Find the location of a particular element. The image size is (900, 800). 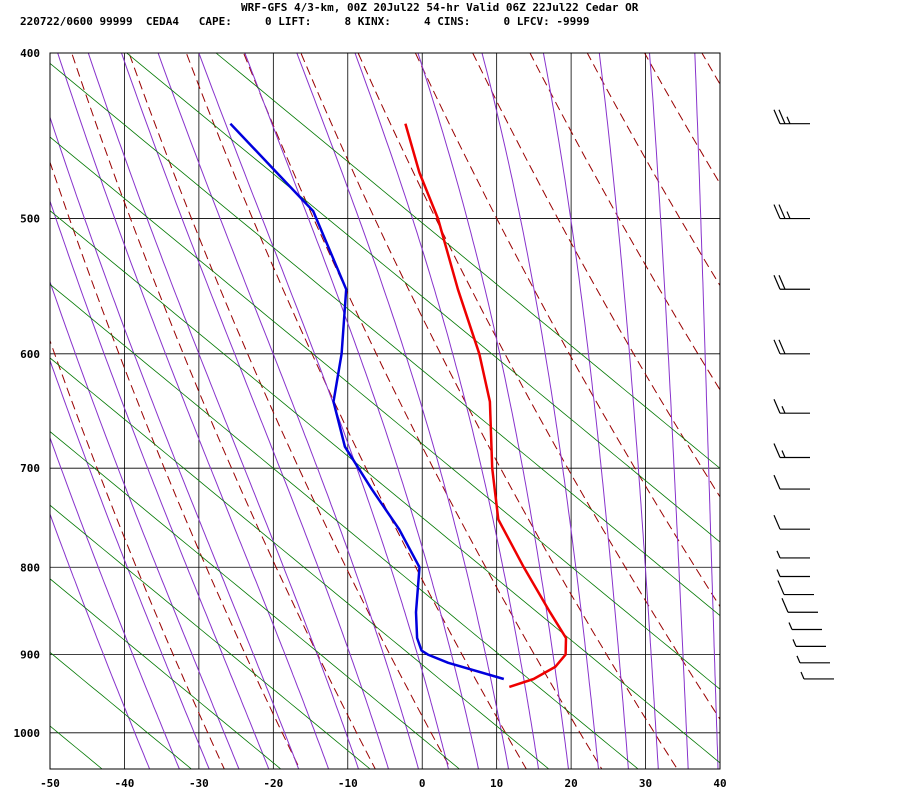

x-tick-label: -20 is located at coordinates (273, 783).